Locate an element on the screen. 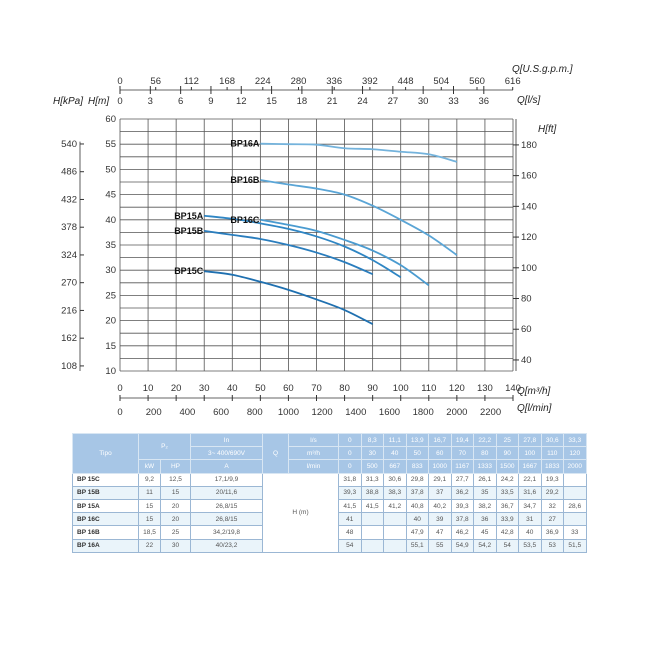 Image resolution: width=650 pixels, height=650 pixels. x-axis-label-ls: Q[l/s] is located at coordinates (529, 100).